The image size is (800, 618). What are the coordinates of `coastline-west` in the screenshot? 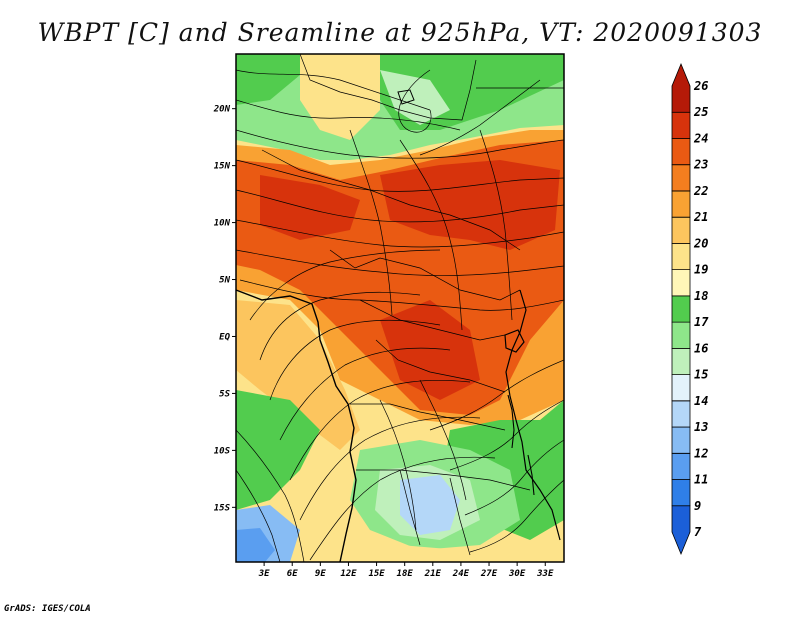 It's located at (296, 425).